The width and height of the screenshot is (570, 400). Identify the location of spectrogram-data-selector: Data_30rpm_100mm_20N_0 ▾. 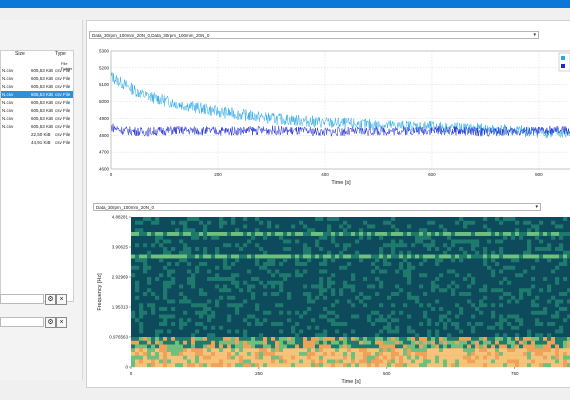
(317, 207).